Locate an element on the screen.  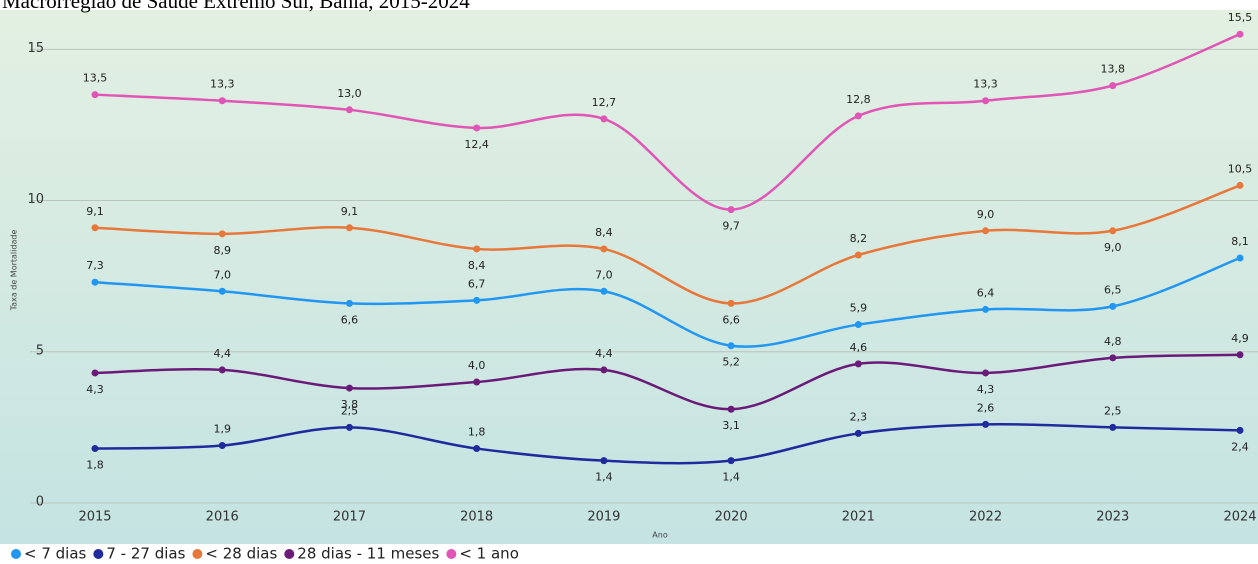
data-label: 3,8 is located at coordinates (350, 404).